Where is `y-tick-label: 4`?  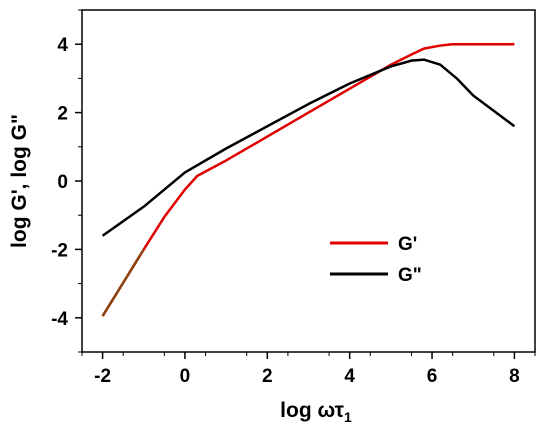 y-tick-label: 4 is located at coordinates (62, 45).